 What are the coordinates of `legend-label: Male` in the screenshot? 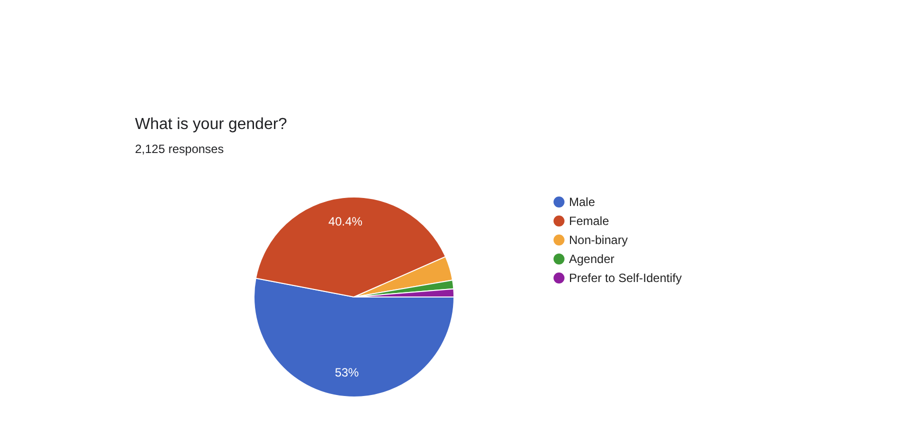 It's located at (582, 202).